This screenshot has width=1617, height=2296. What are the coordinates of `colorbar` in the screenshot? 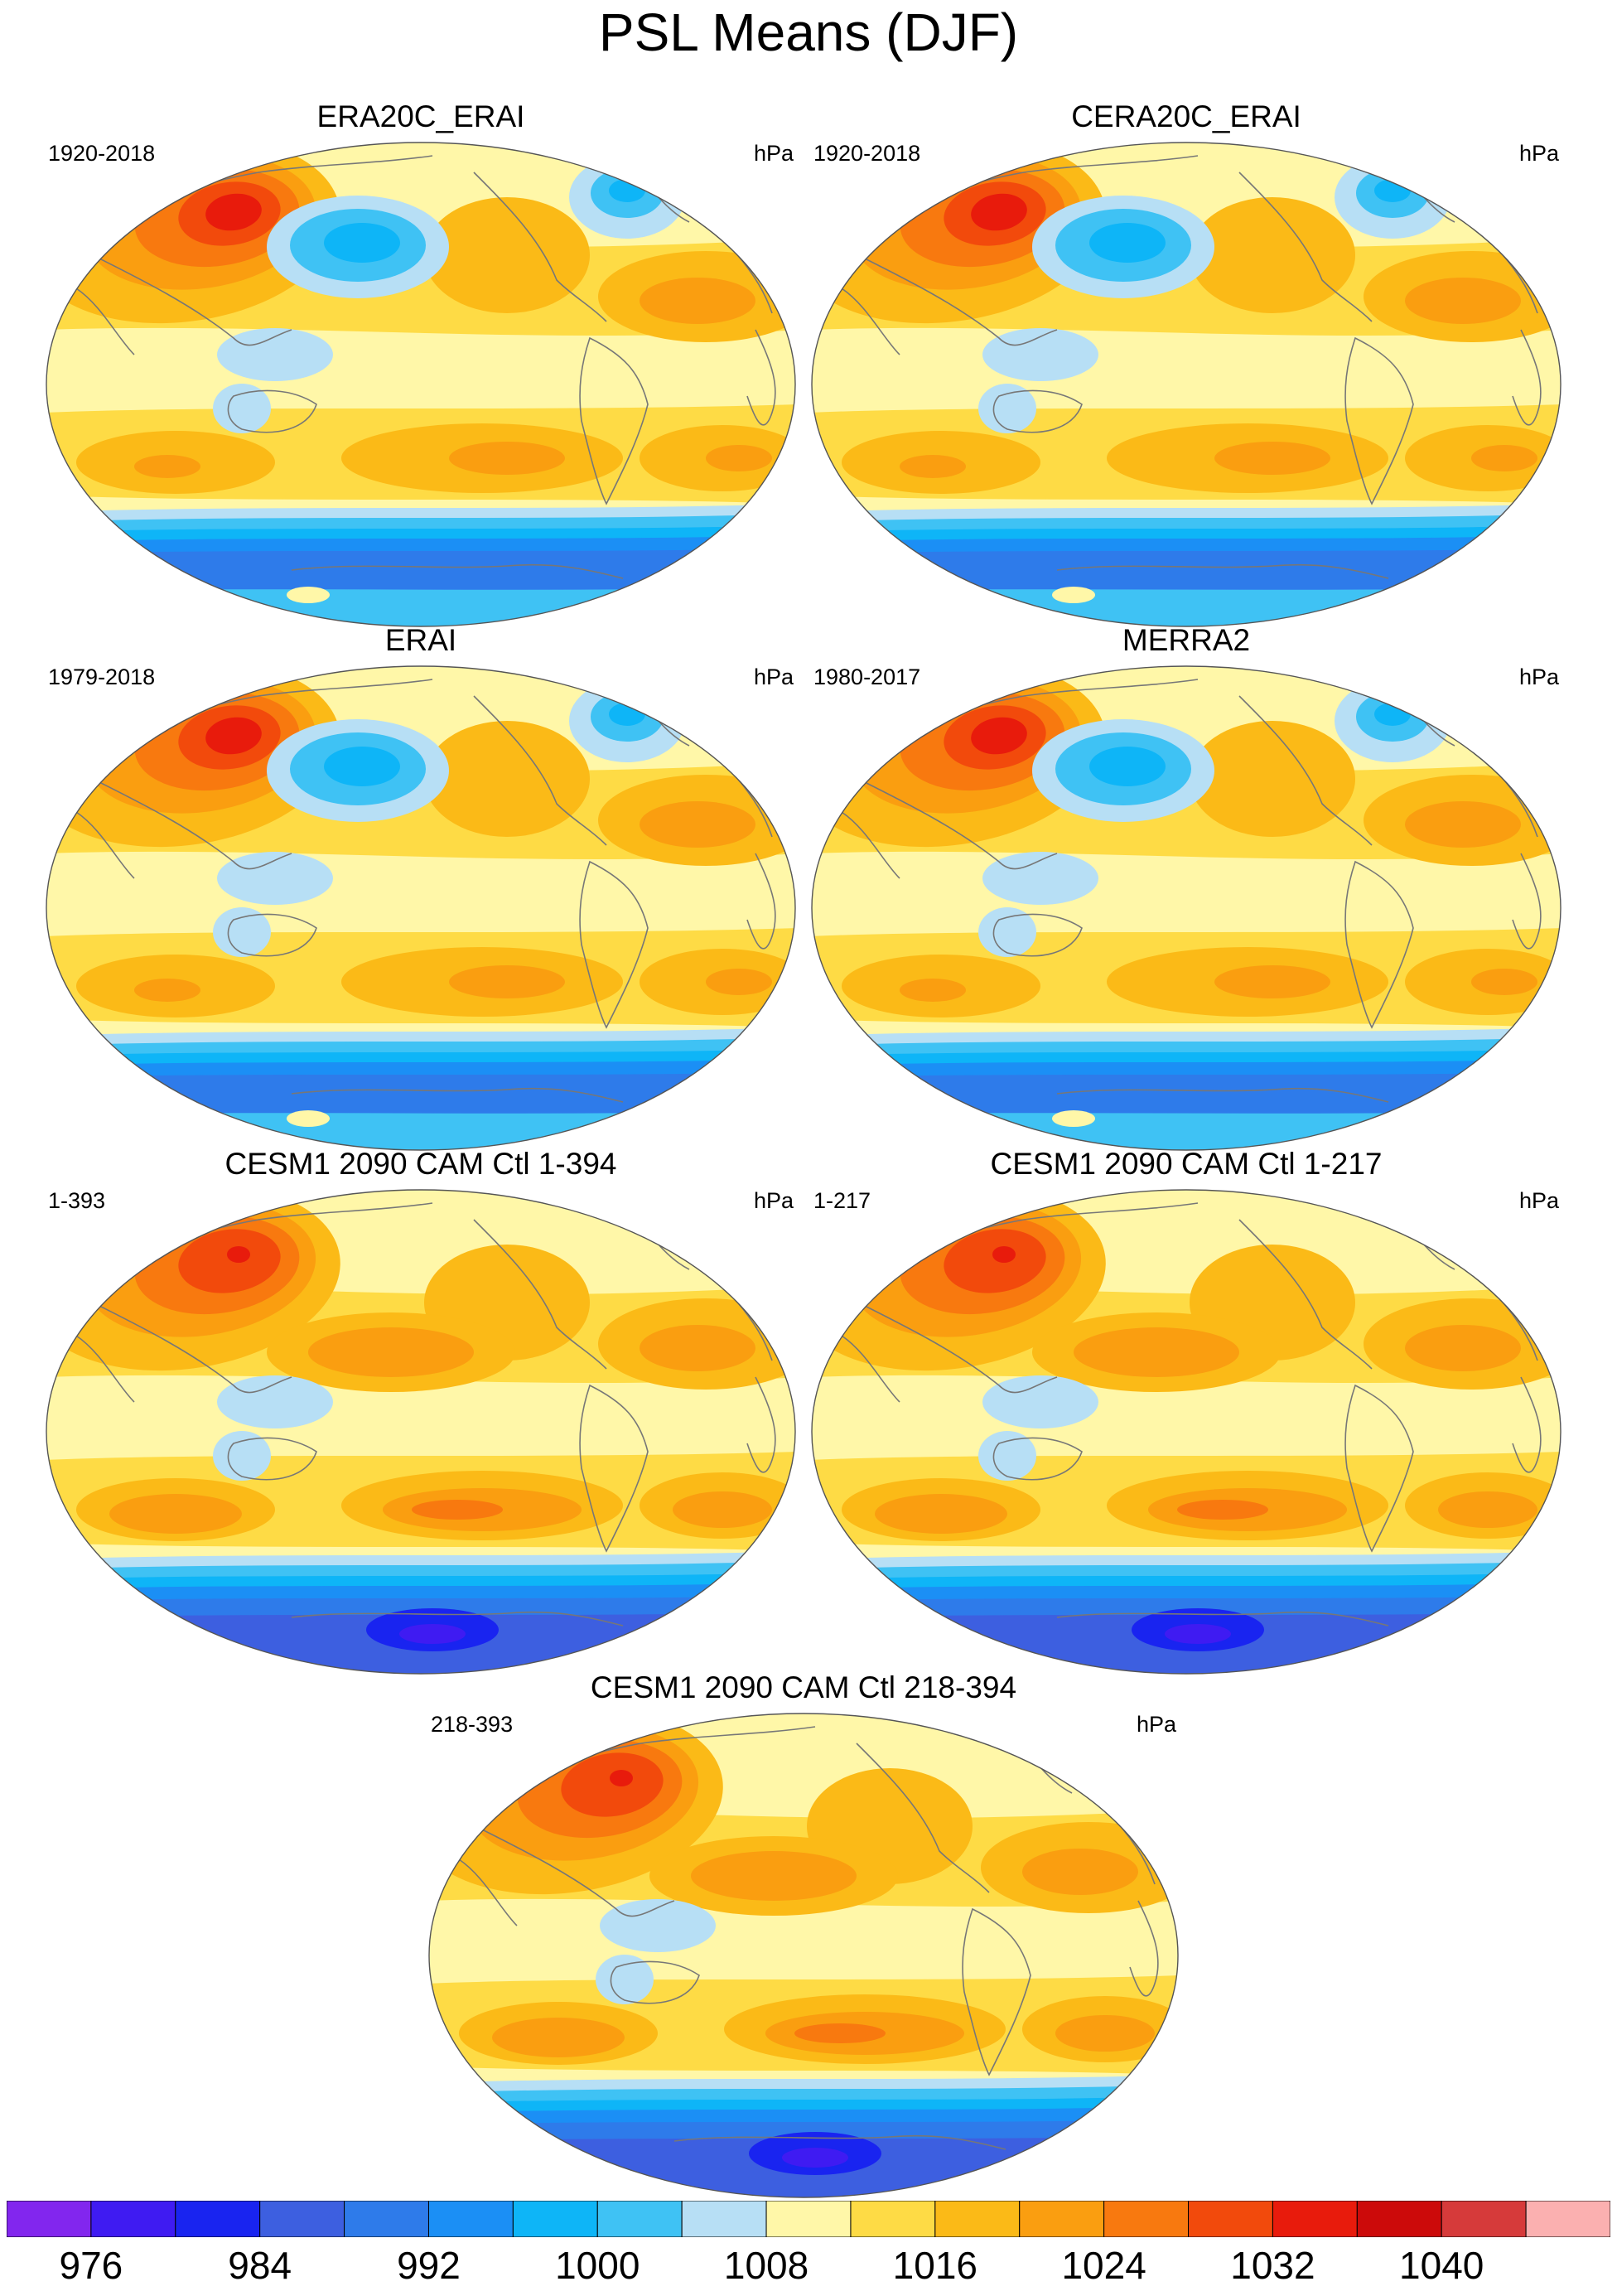 It's located at (808, 2219).